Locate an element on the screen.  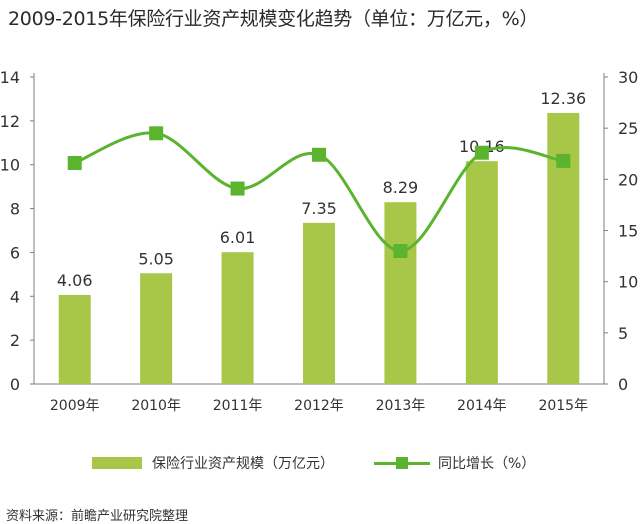
y-right-tick-label: 15 is located at coordinates (628, 231).